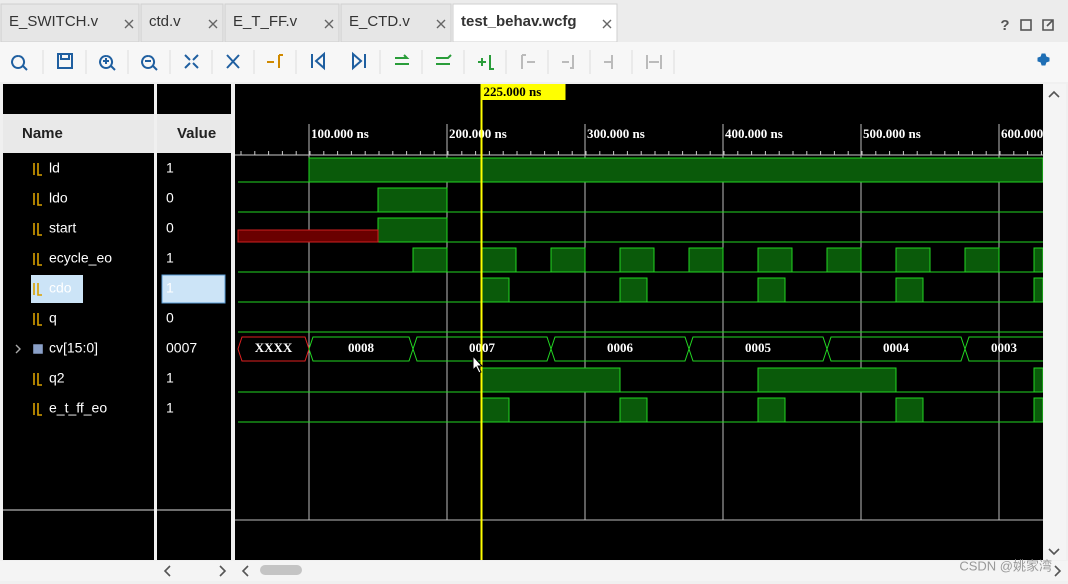 This screenshot has width=1068, height=584. Describe the element at coordinates (165, 21) in the screenshot. I see `tab-label: ctd.v` at that location.